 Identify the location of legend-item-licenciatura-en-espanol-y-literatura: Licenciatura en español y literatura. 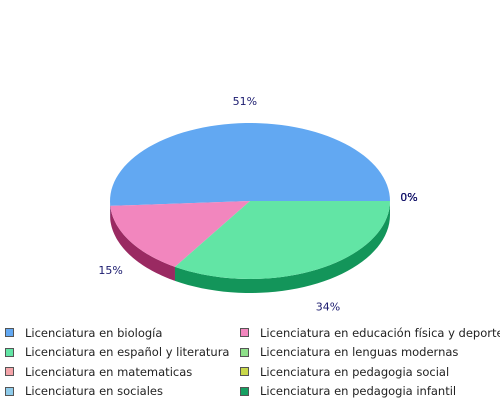
(117, 352).